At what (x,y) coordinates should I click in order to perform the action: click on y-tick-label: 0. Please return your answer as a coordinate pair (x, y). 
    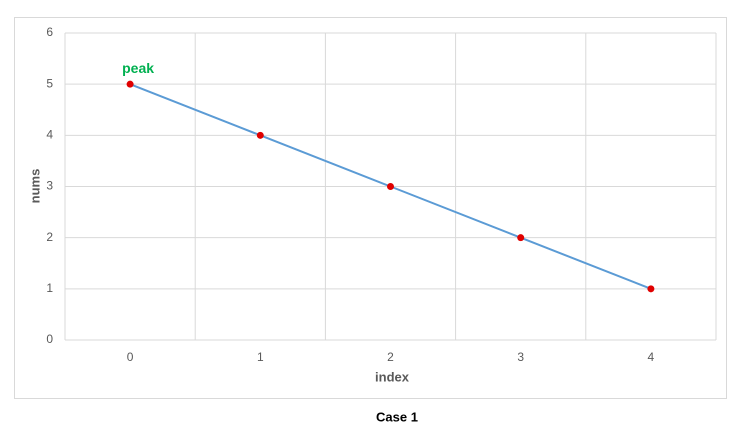
    Looking at the image, I should click on (49, 339).